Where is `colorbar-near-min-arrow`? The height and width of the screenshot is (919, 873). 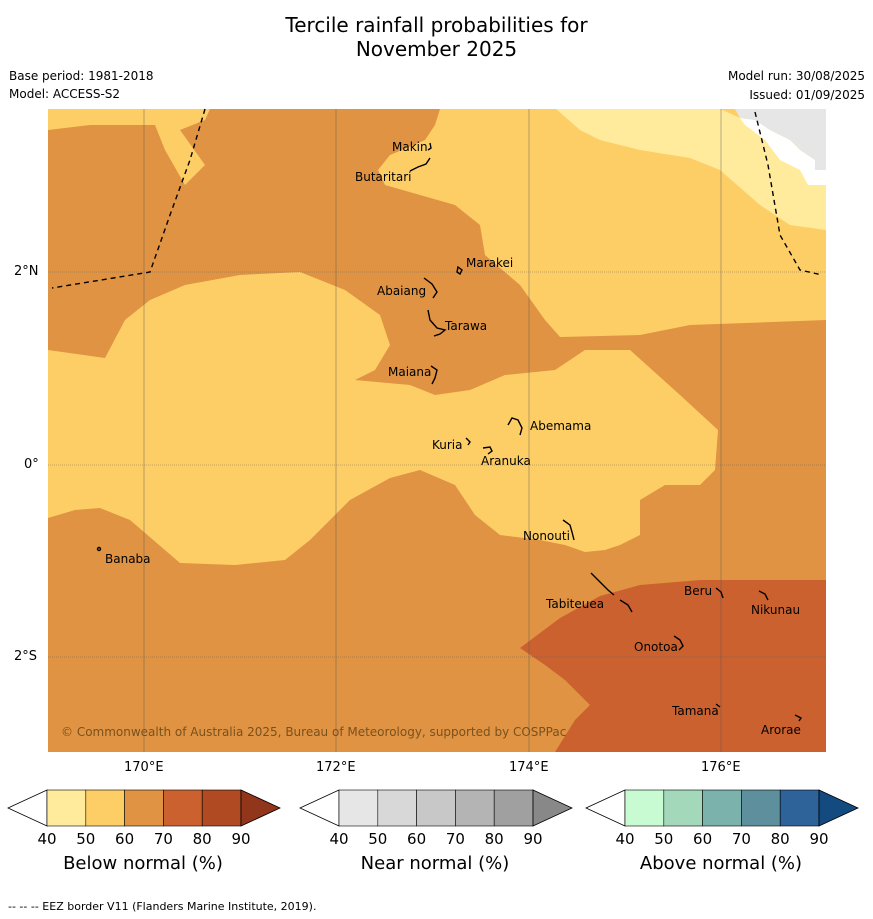 colorbar-near-min-arrow is located at coordinates (319, 808).